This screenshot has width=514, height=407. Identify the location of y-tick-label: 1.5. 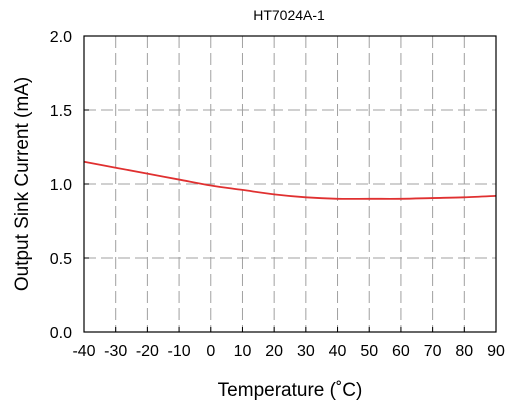
(61, 111).